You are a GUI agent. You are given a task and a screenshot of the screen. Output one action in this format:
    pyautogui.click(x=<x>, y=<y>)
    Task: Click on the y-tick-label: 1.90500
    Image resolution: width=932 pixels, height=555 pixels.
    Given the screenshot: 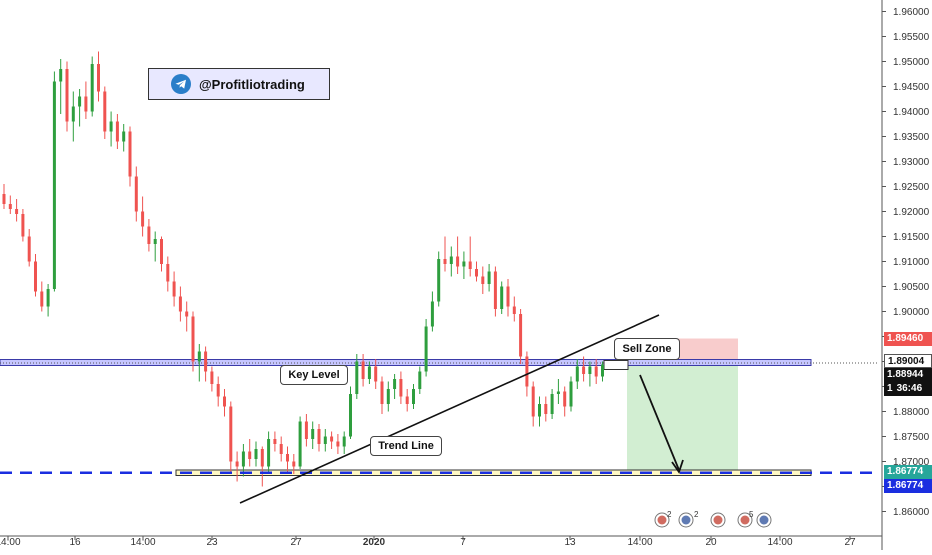 What is the action you would take?
    pyautogui.click(x=911, y=287)
    